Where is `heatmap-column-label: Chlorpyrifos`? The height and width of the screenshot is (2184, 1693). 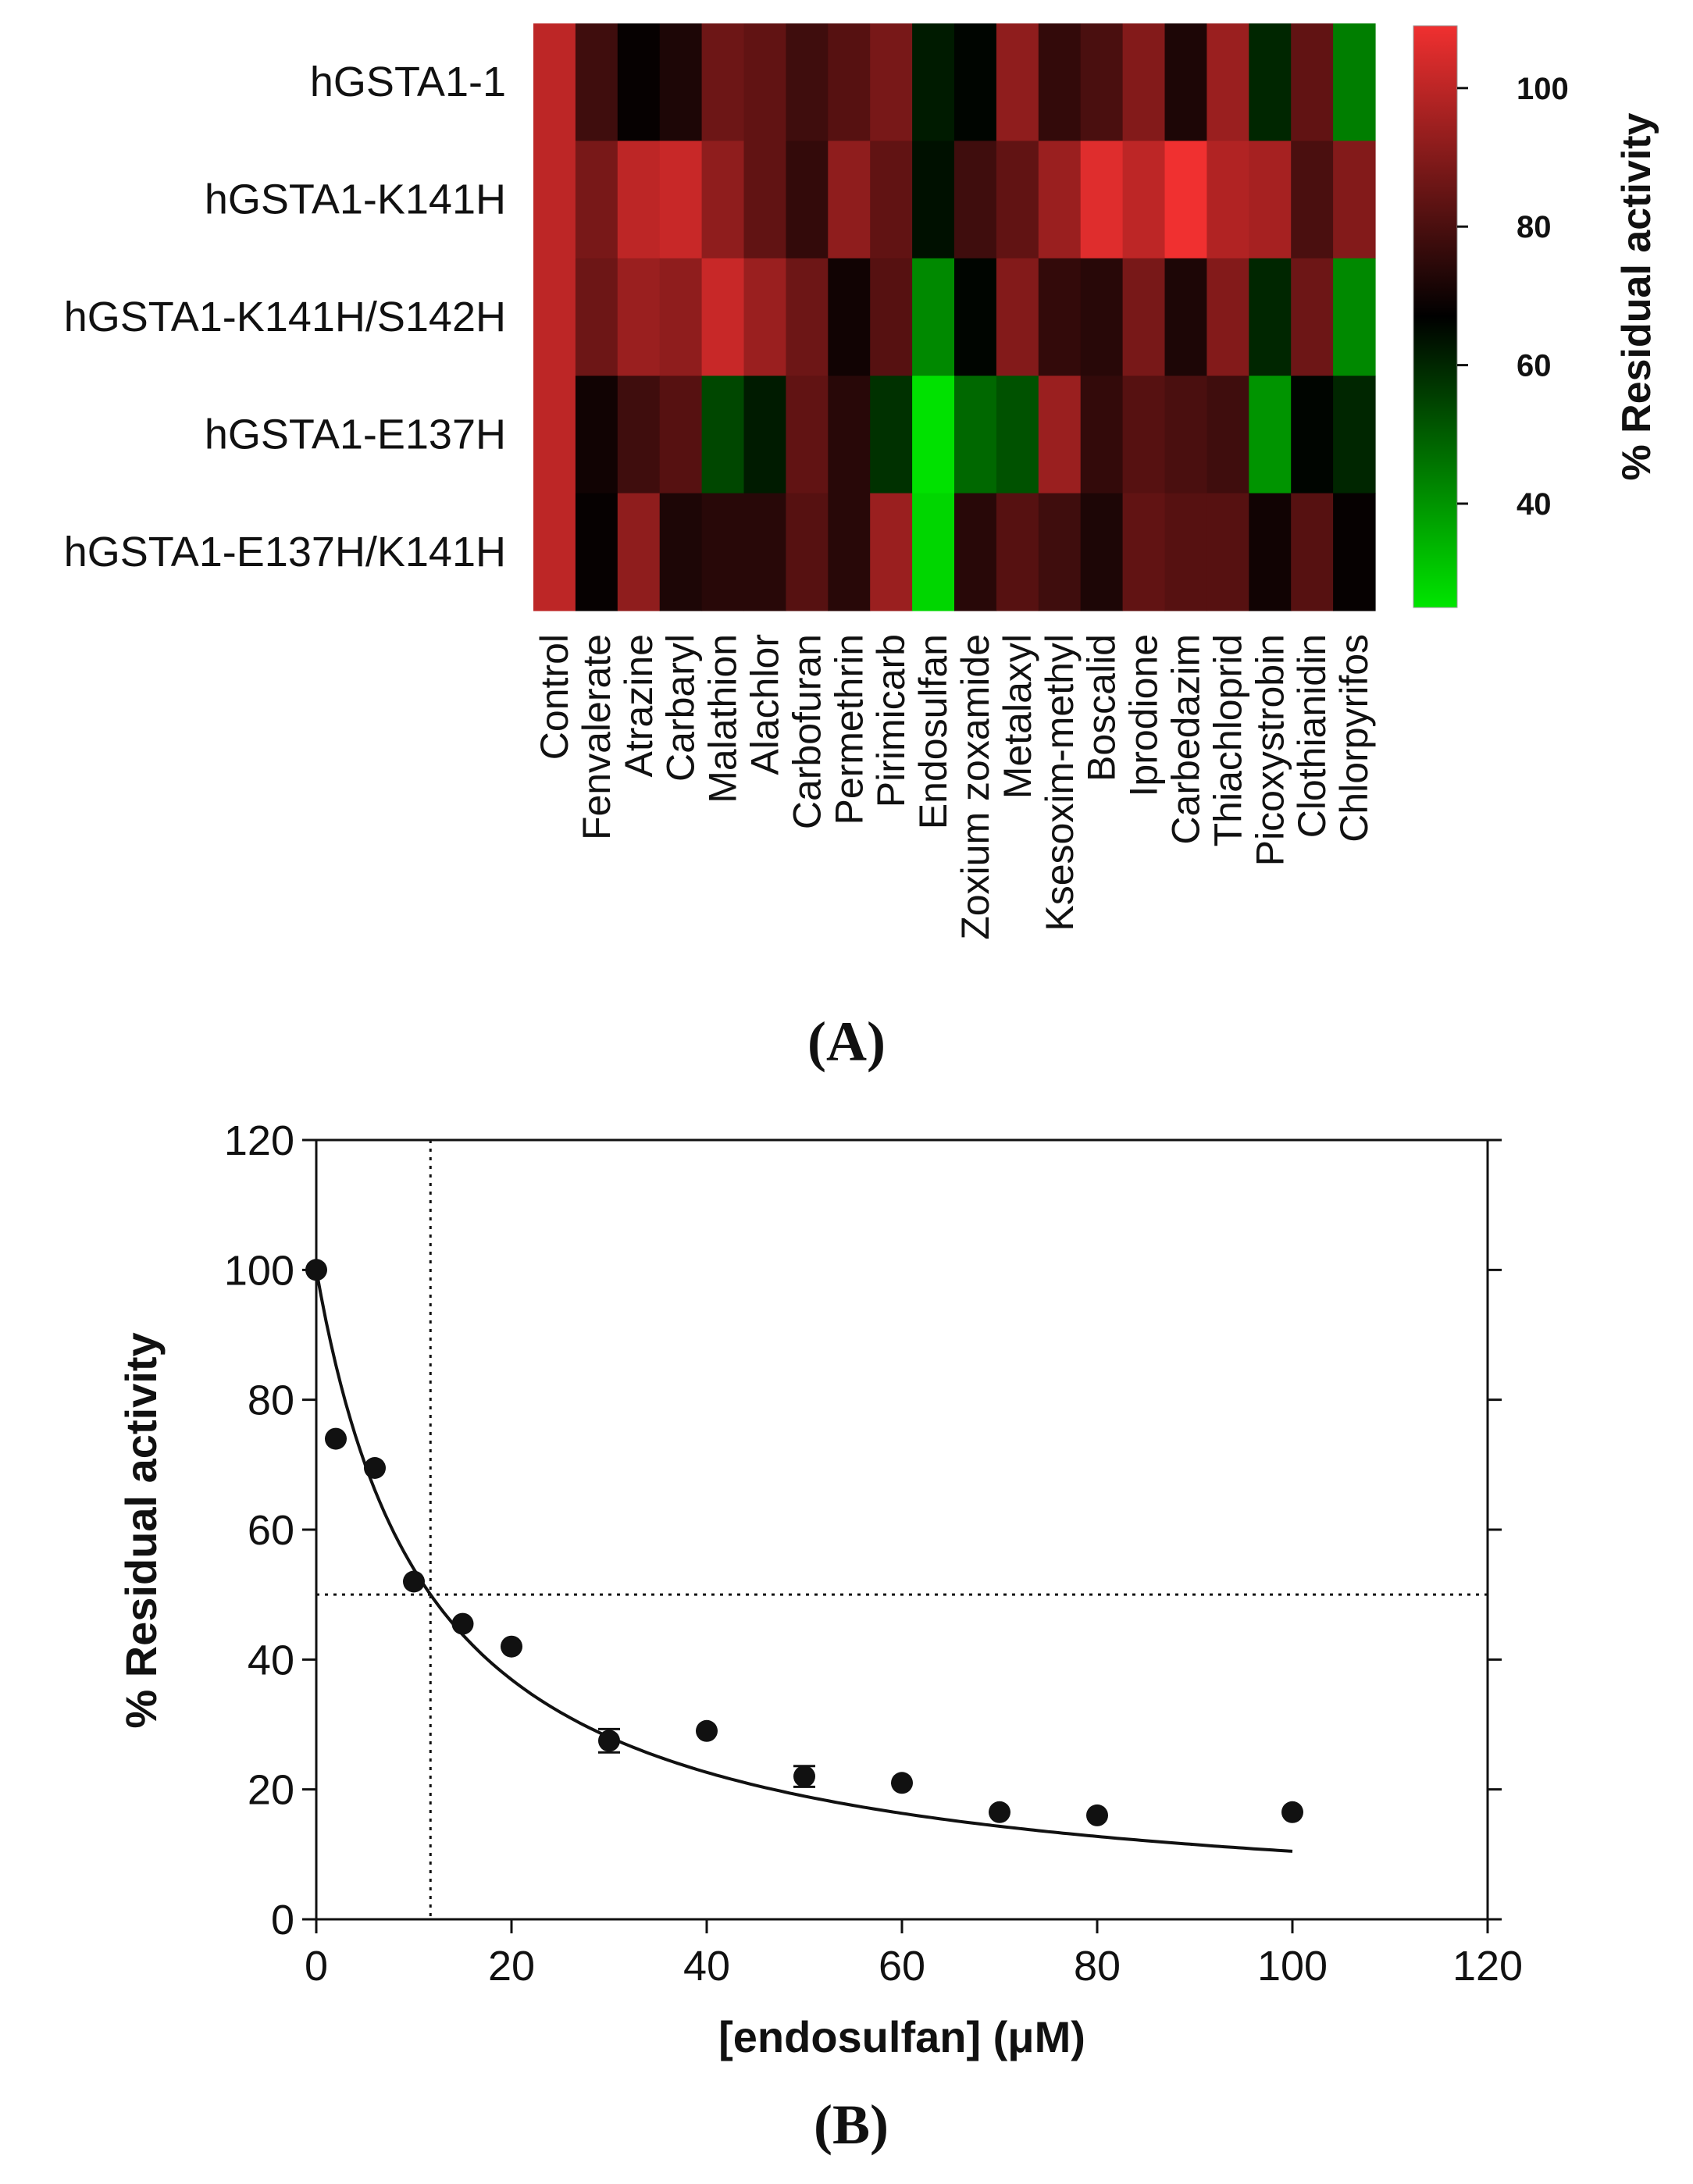
heatmap-column-label: Chlorpyrifos is located at coordinates (1354, 738).